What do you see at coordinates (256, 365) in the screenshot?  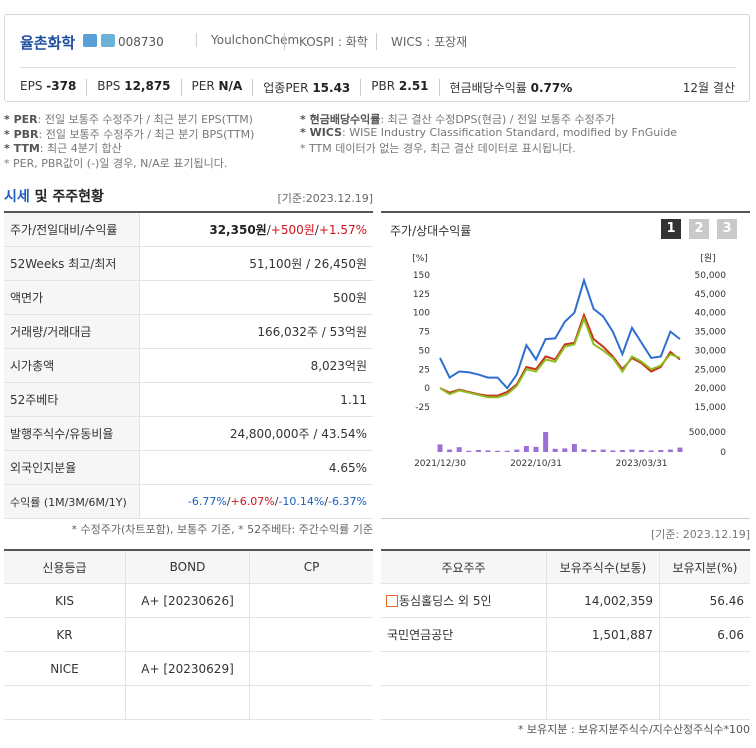 I see `row-value: 8,023억원` at bounding box center [256, 365].